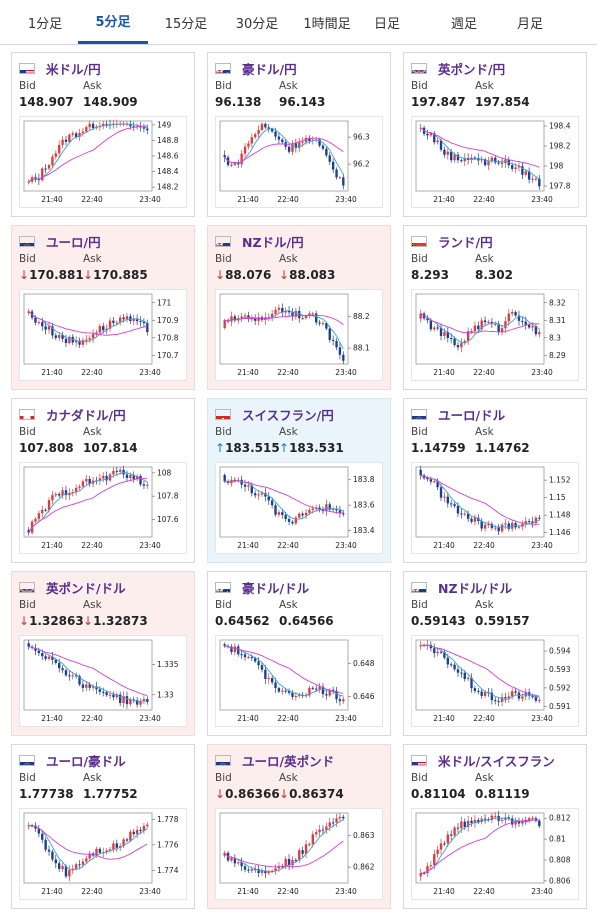 This screenshot has height=918, width=597. What do you see at coordinates (463, 24) in the screenshot?
I see `tab-6: 週足` at bounding box center [463, 24].